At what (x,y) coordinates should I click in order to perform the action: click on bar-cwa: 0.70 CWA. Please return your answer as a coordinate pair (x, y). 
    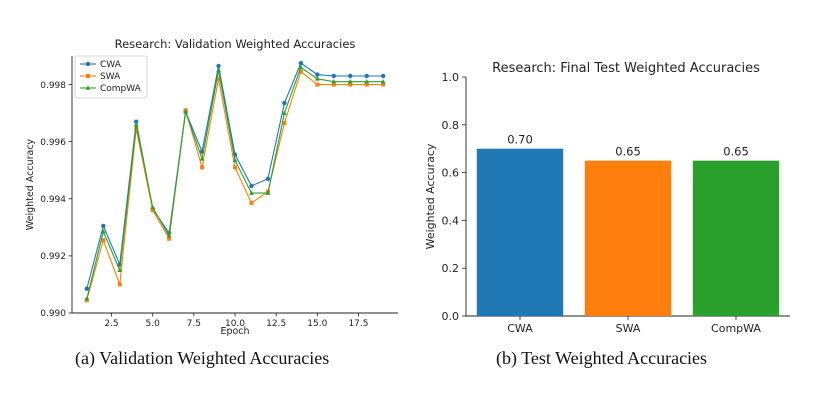
    Looking at the image, I should click on (520, 234).